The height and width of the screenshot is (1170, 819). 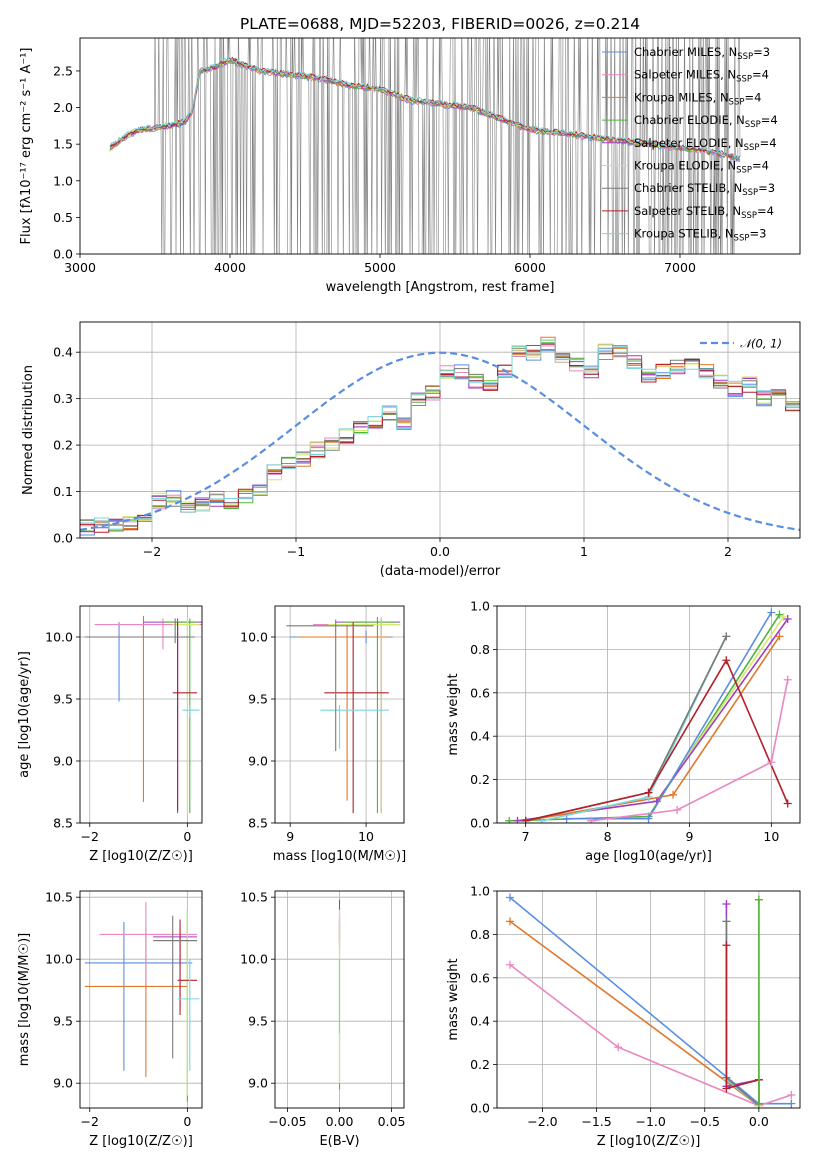 What do you see at coordinates (705, 144) in the screenshot?
I see `legend-entry: Salpeter ELODIE, NSSP=4` at bounding box center [705, 144].